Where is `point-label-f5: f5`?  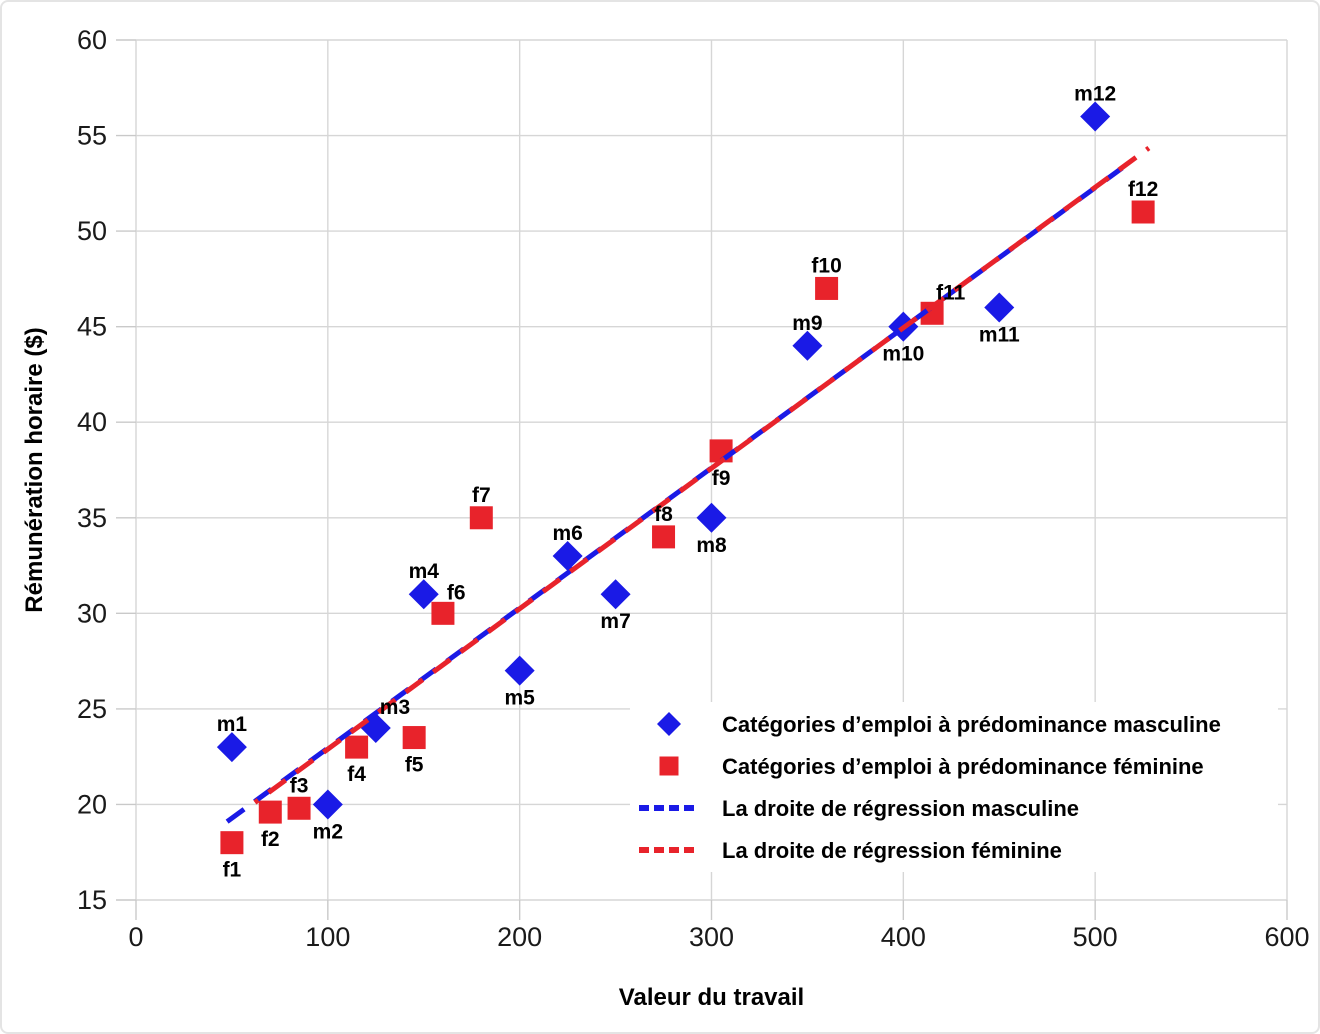 point-label-f5: f5 is located at coordinates (414, 765).